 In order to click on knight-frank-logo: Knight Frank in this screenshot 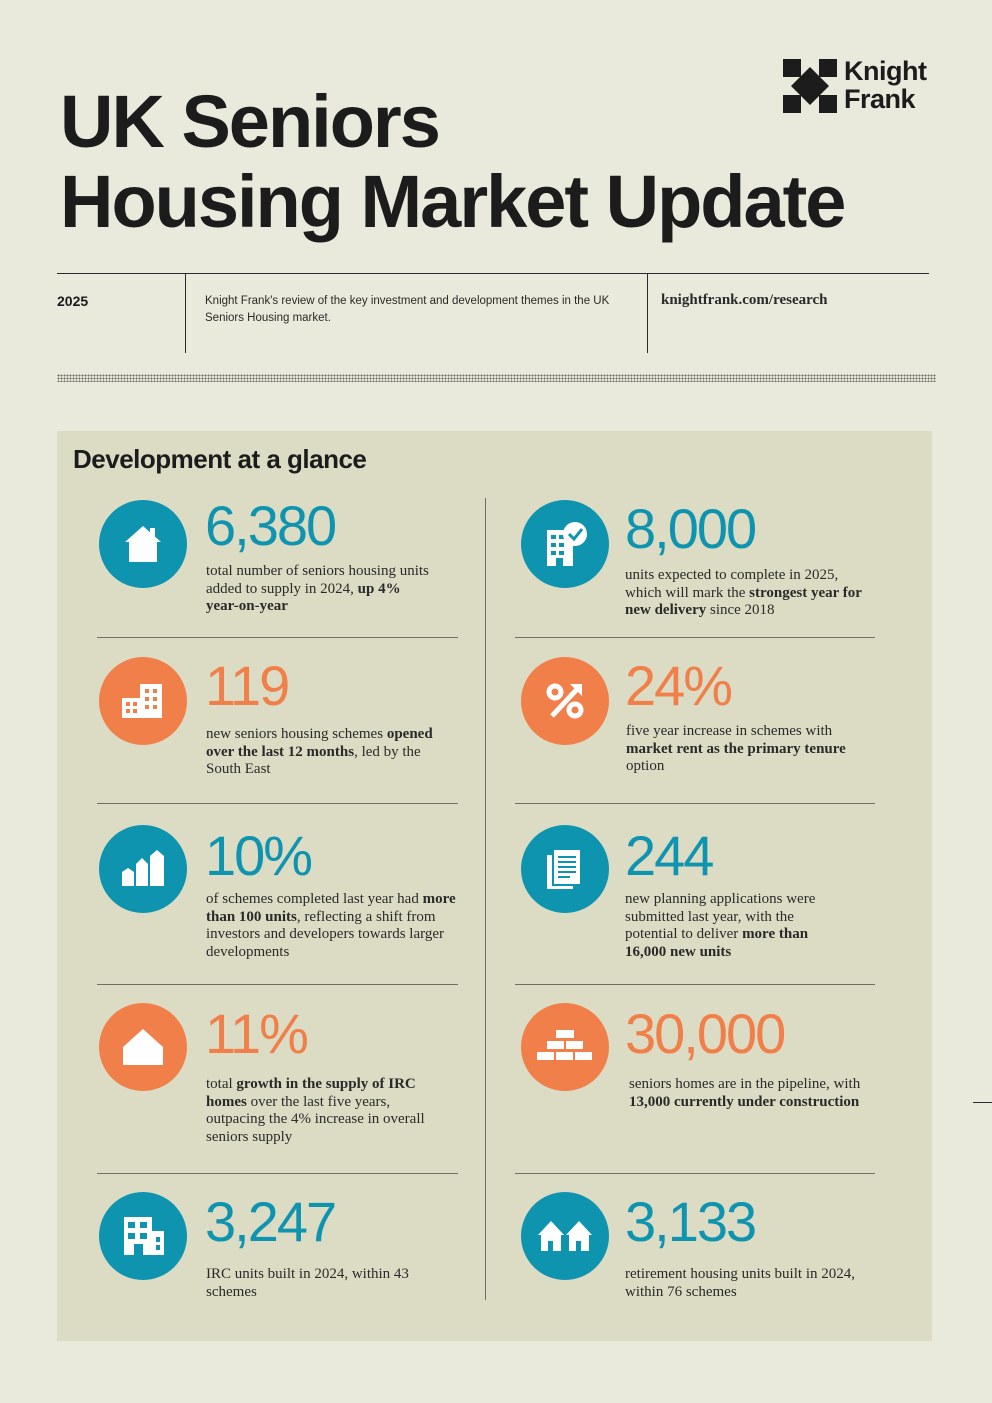, I will do `click(859, 86)`.